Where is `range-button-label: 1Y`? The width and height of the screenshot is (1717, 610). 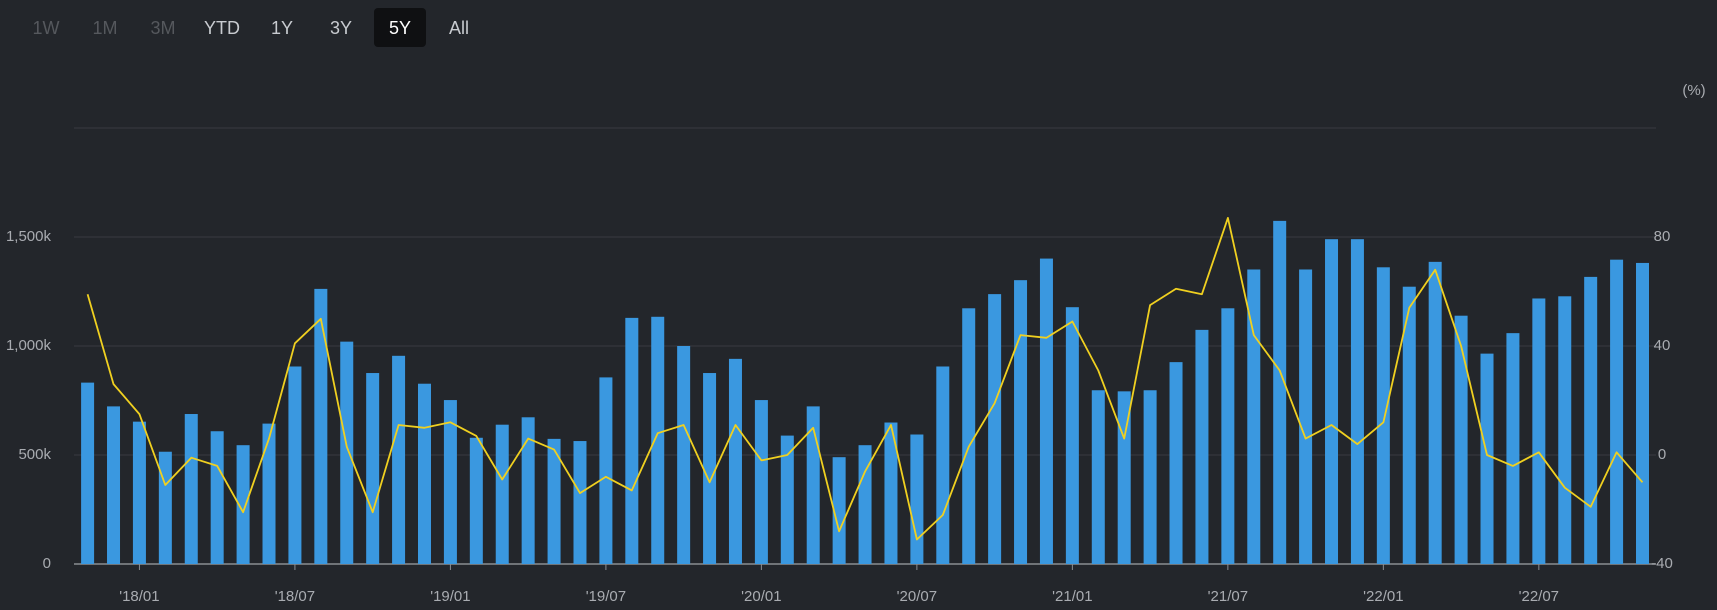 range-button-label: 1Y is located at coordinates (282, 28).